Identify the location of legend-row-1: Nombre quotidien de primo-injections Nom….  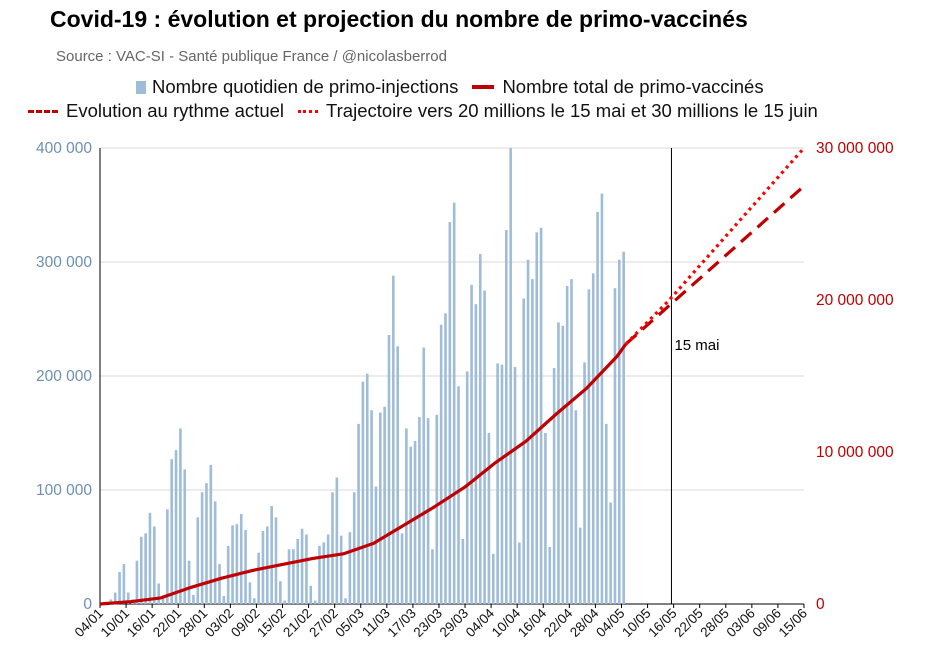
(457, 87).